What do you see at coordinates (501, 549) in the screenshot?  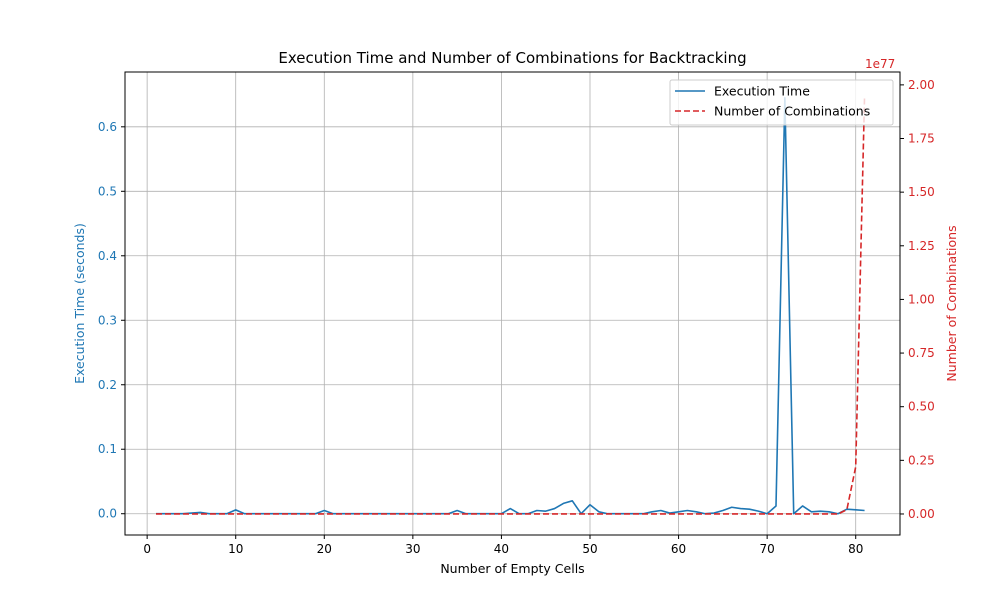 I see `x-tick-label-40: 40` at bounding box center [501, 549].